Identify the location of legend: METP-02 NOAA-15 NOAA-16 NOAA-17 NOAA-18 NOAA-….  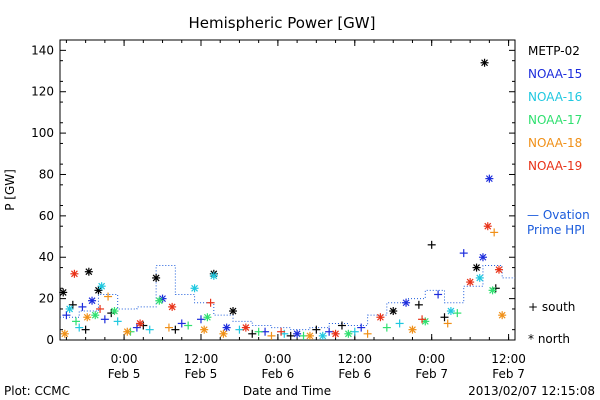
(558, 195).